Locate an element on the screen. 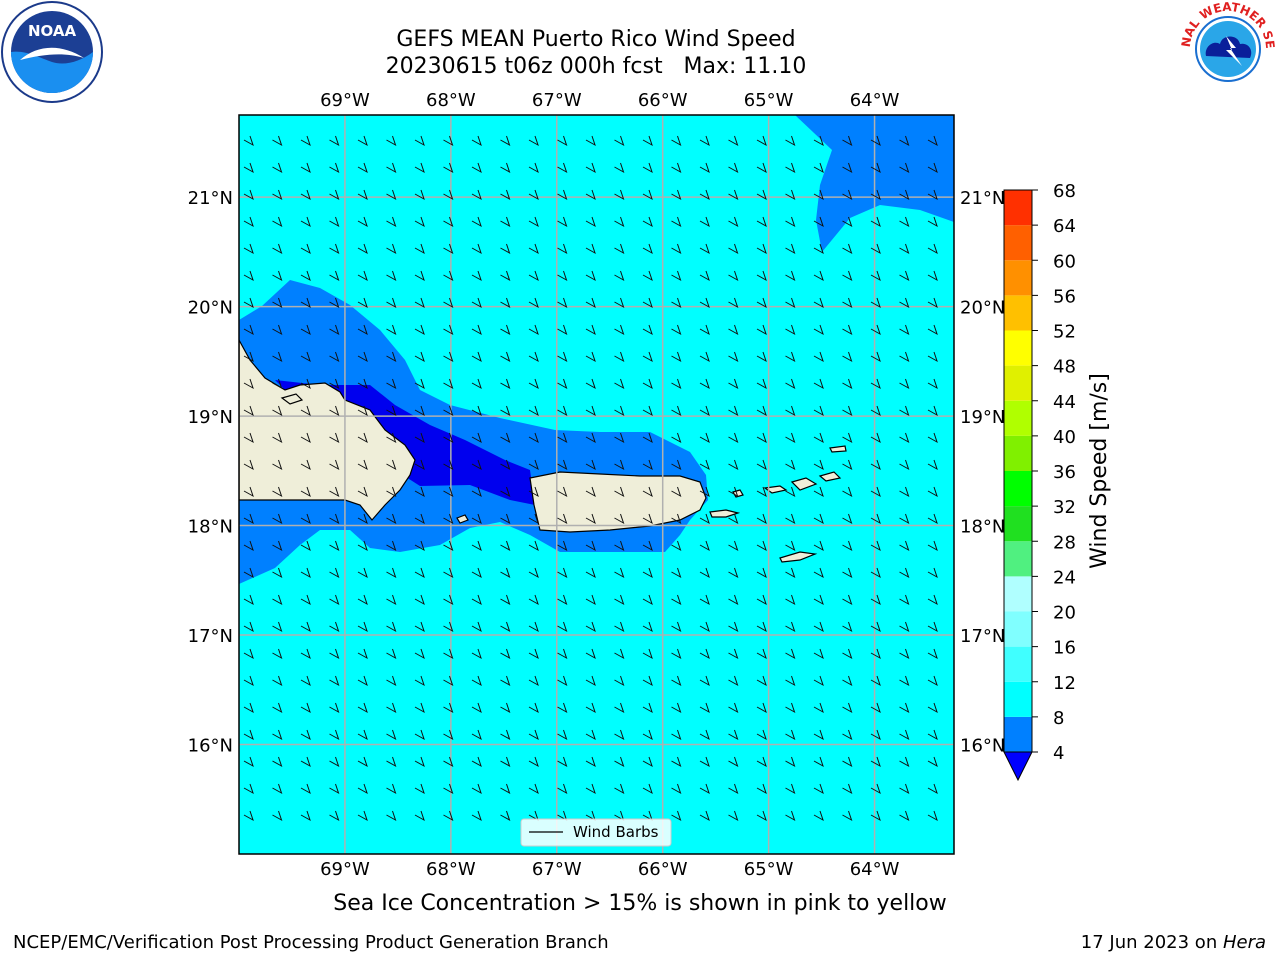 The height and width of the screenshot is (960, 1280). lat-label-21n-right: 21°N is located at coordinates (982, 198).